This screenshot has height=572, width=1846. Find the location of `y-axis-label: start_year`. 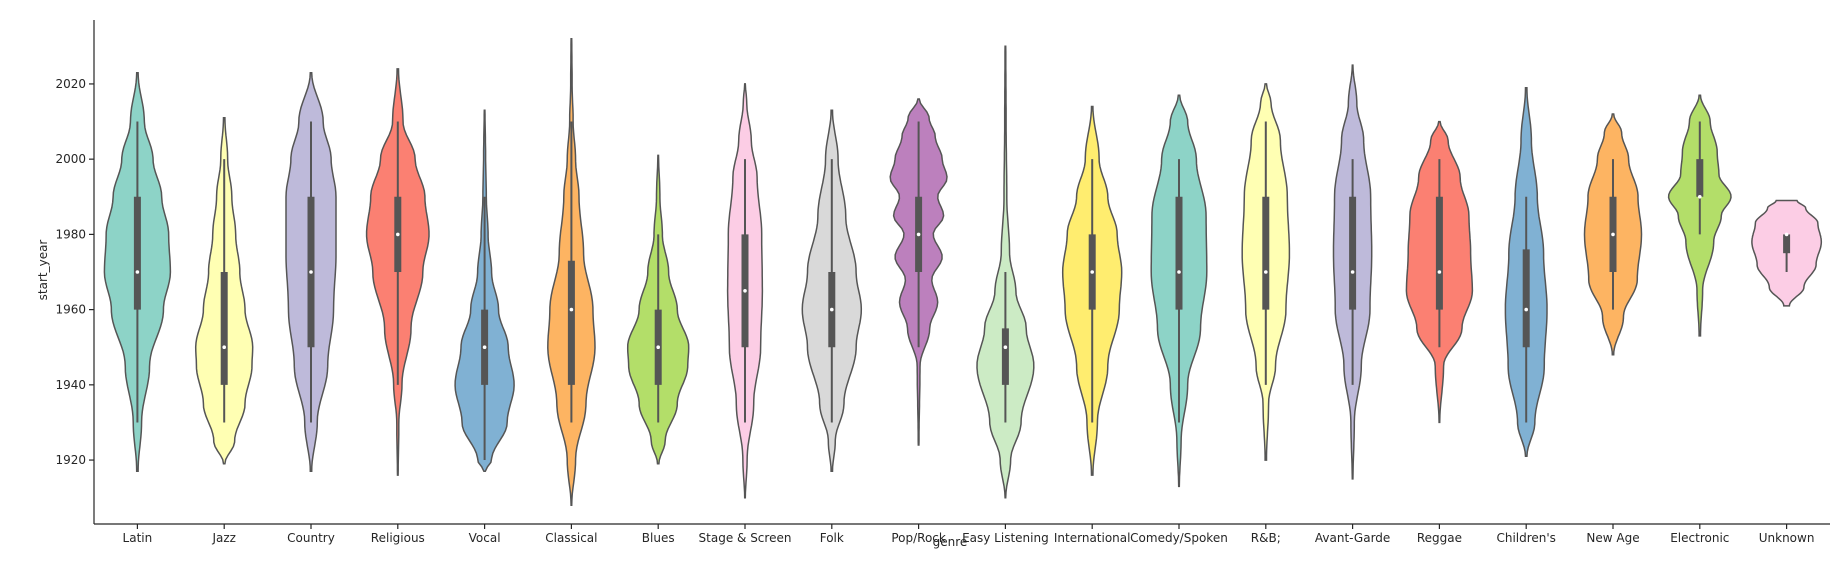

y-axis-label: start_year is located at coordinates (43, 270).